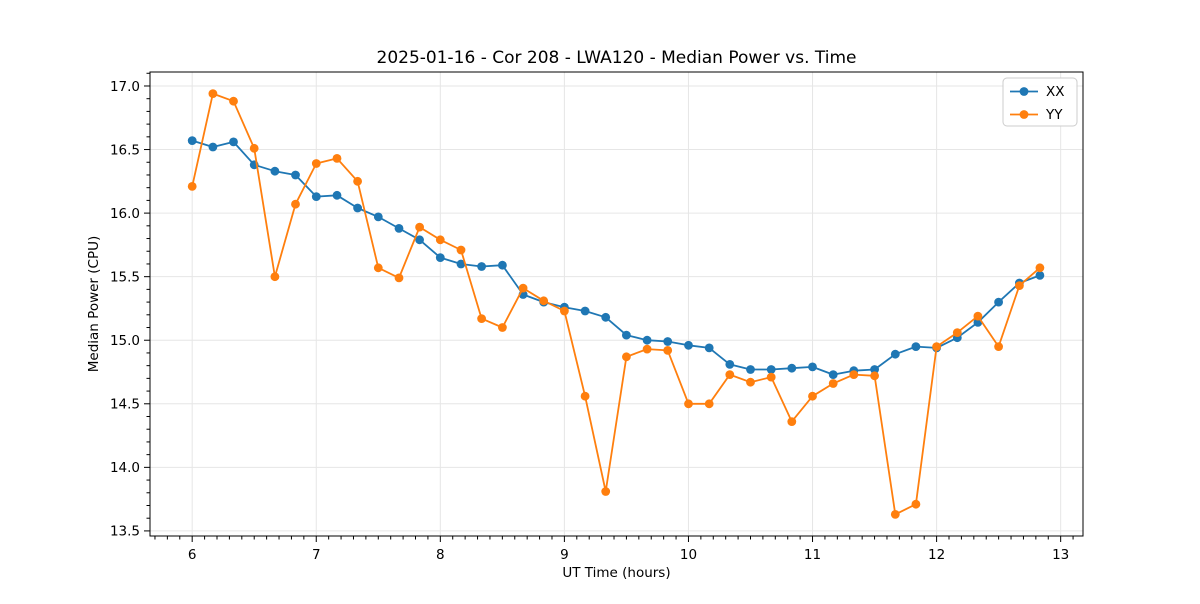  I want to click on x-tick-label: 10, so click(688, 555).